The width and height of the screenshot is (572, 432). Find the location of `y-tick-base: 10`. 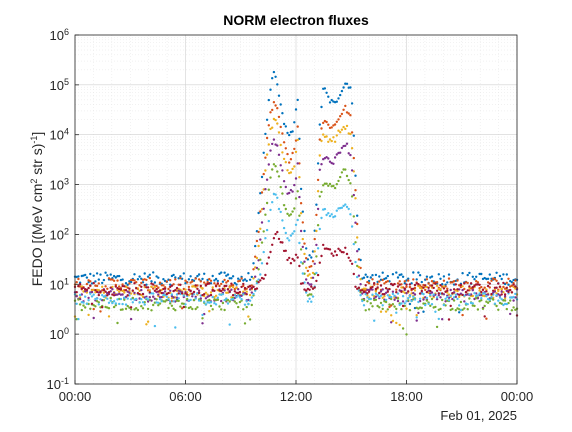

y-tick-base: 10 is located at coordinates (57, 135).